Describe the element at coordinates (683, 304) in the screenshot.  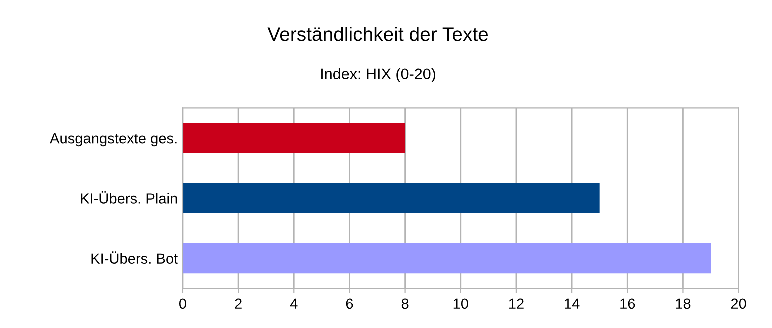
I see `x-tick-label: 18` at that location.